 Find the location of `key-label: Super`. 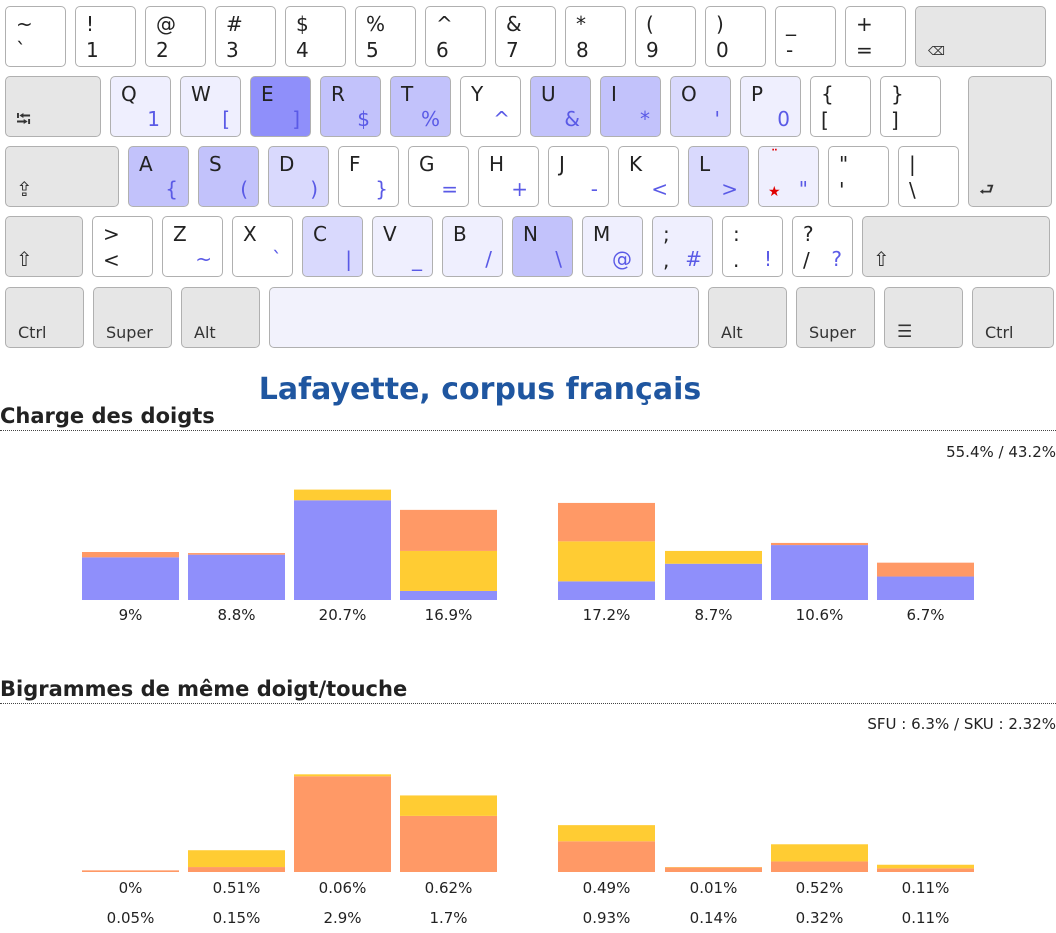

key-label: Super is located at coordinates (832, 332).